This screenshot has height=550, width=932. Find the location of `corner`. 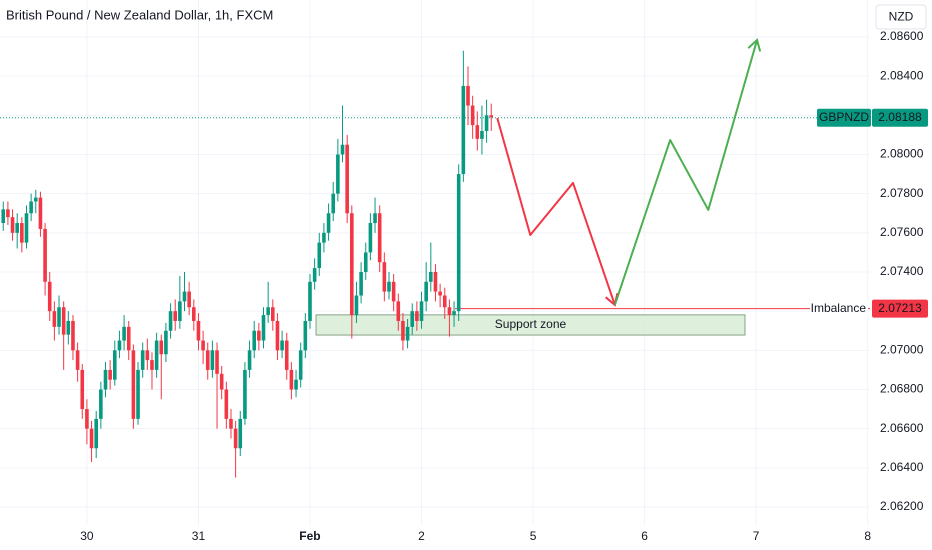

corner is located at coordinates (901, 537).